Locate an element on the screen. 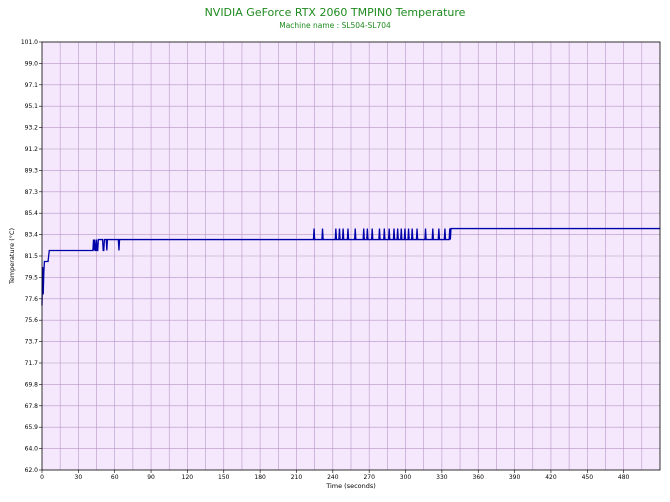 The height and width of the screenshot is (502, 670). y-tick-label: 75.6 is located at coordinates (32, 320).